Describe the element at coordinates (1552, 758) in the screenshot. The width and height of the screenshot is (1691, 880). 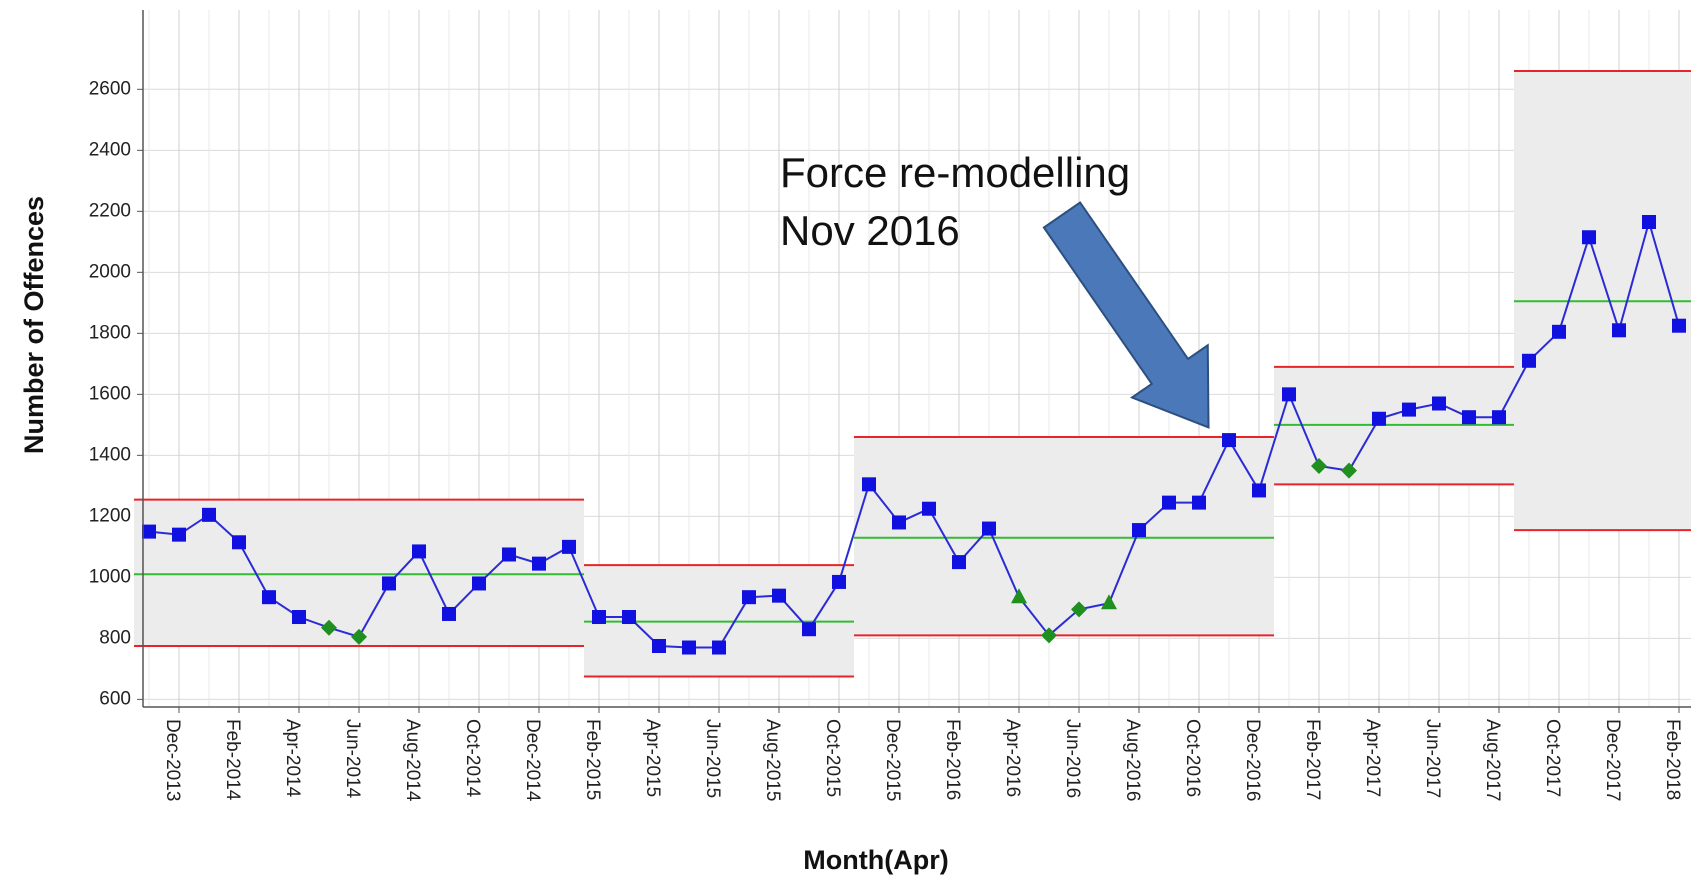
I see `x-tick-label: Oct-2017` at that location.